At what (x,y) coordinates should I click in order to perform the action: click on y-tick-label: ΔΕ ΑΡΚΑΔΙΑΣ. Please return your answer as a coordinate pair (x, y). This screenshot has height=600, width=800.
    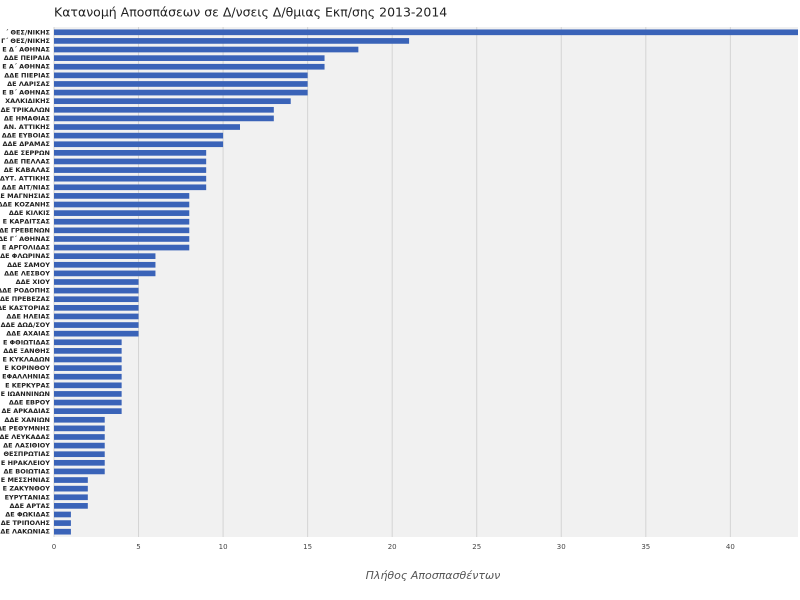
    Looking at the image, I should click on (25, 411).